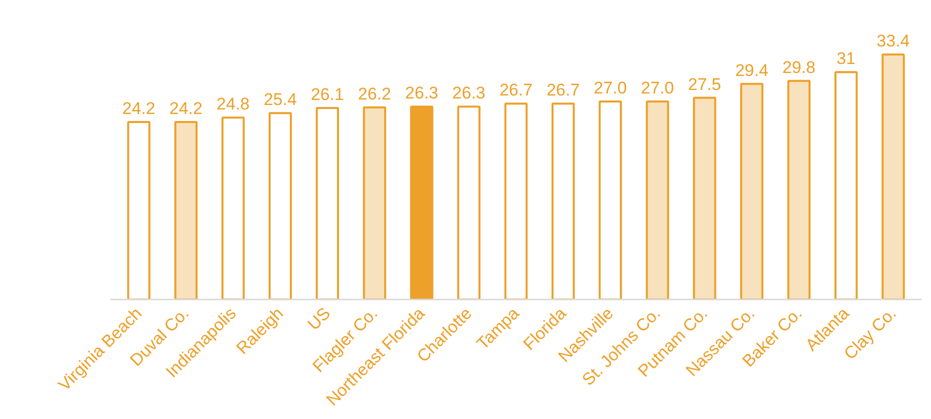 Image resolution: width=931 pixels, height=419 pixels. Describe the element at coordinates (751, 70) in the screenshot. I see `data-label: 29.4` at that location.